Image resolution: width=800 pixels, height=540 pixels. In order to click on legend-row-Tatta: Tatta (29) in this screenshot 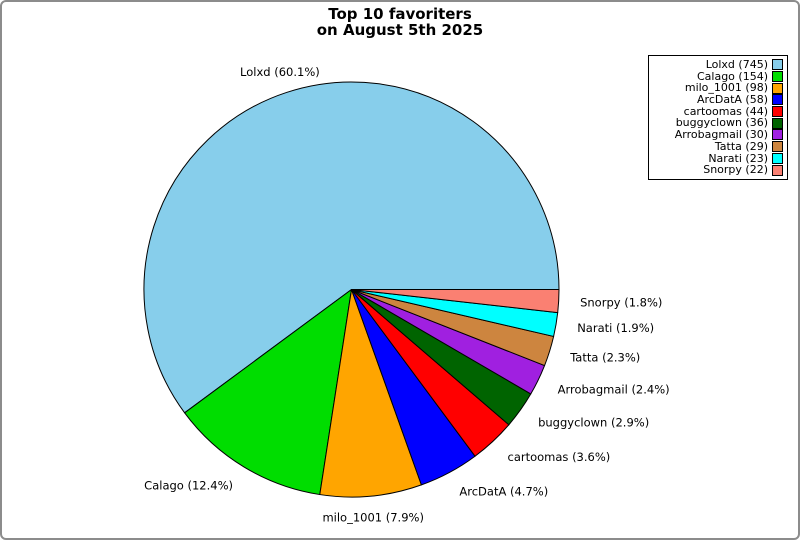, I will do `click(718, 147)`.